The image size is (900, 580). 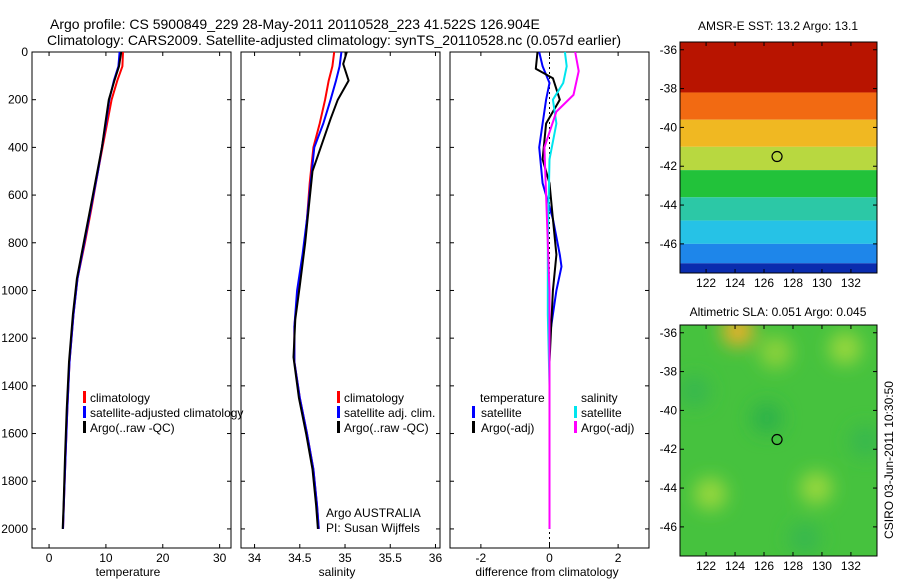 I want to click on y-tick-label: 0, so click(x=24, y=52).